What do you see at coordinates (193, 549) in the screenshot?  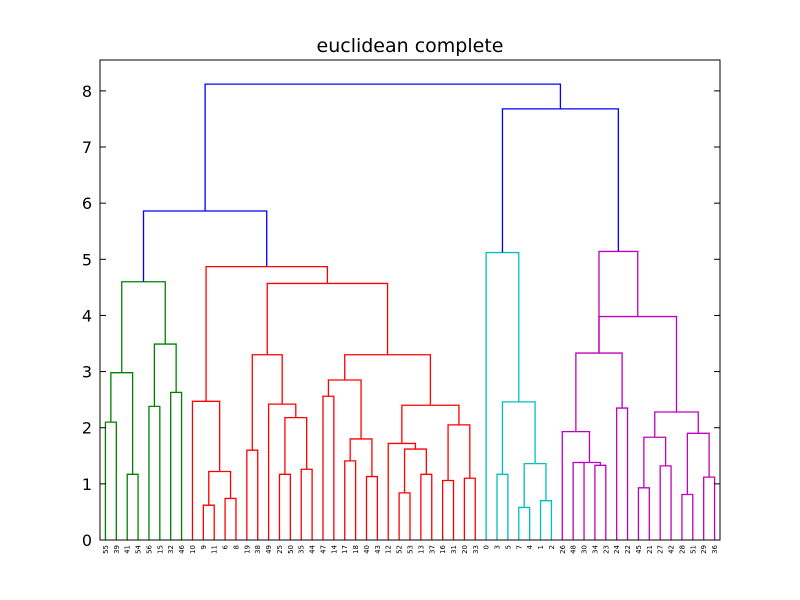 I see `leaf-label: 10` at bounding box center [193, 549].